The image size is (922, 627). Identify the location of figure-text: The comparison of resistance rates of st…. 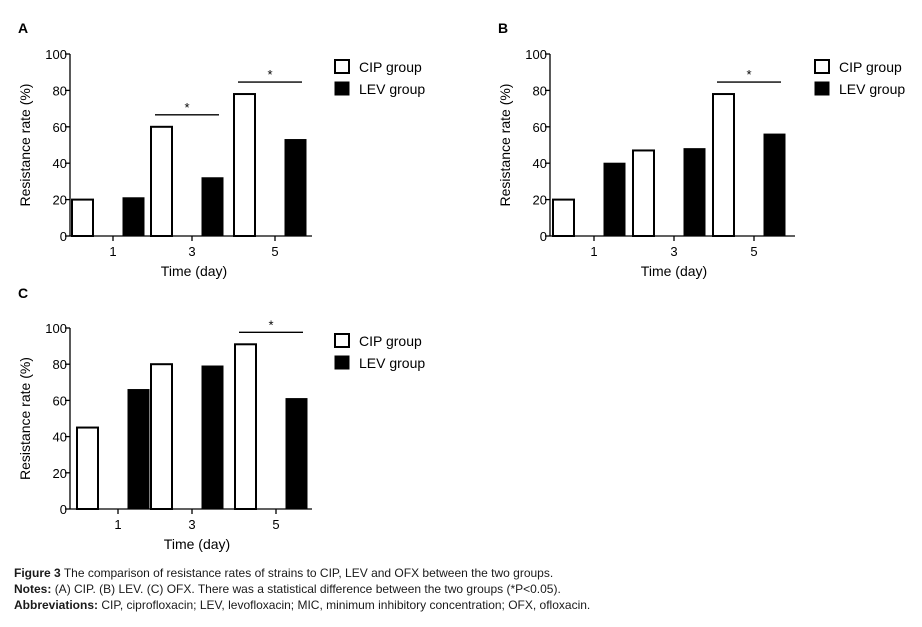
(308, 573).